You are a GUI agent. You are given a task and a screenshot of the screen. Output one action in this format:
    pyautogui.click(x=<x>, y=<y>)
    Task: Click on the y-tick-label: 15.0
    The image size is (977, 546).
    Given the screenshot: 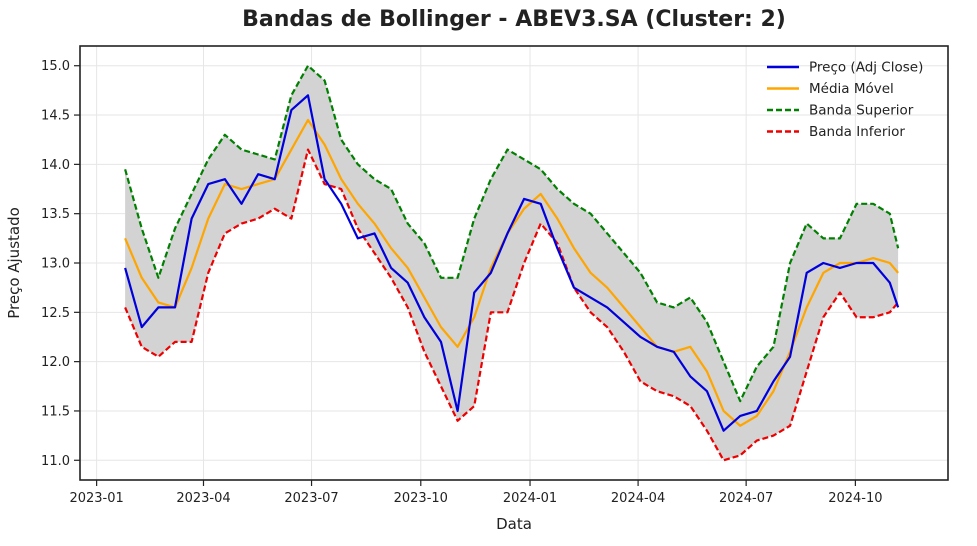 What is the action you would take?
    pyautogui.click(x=55, y=66)
    